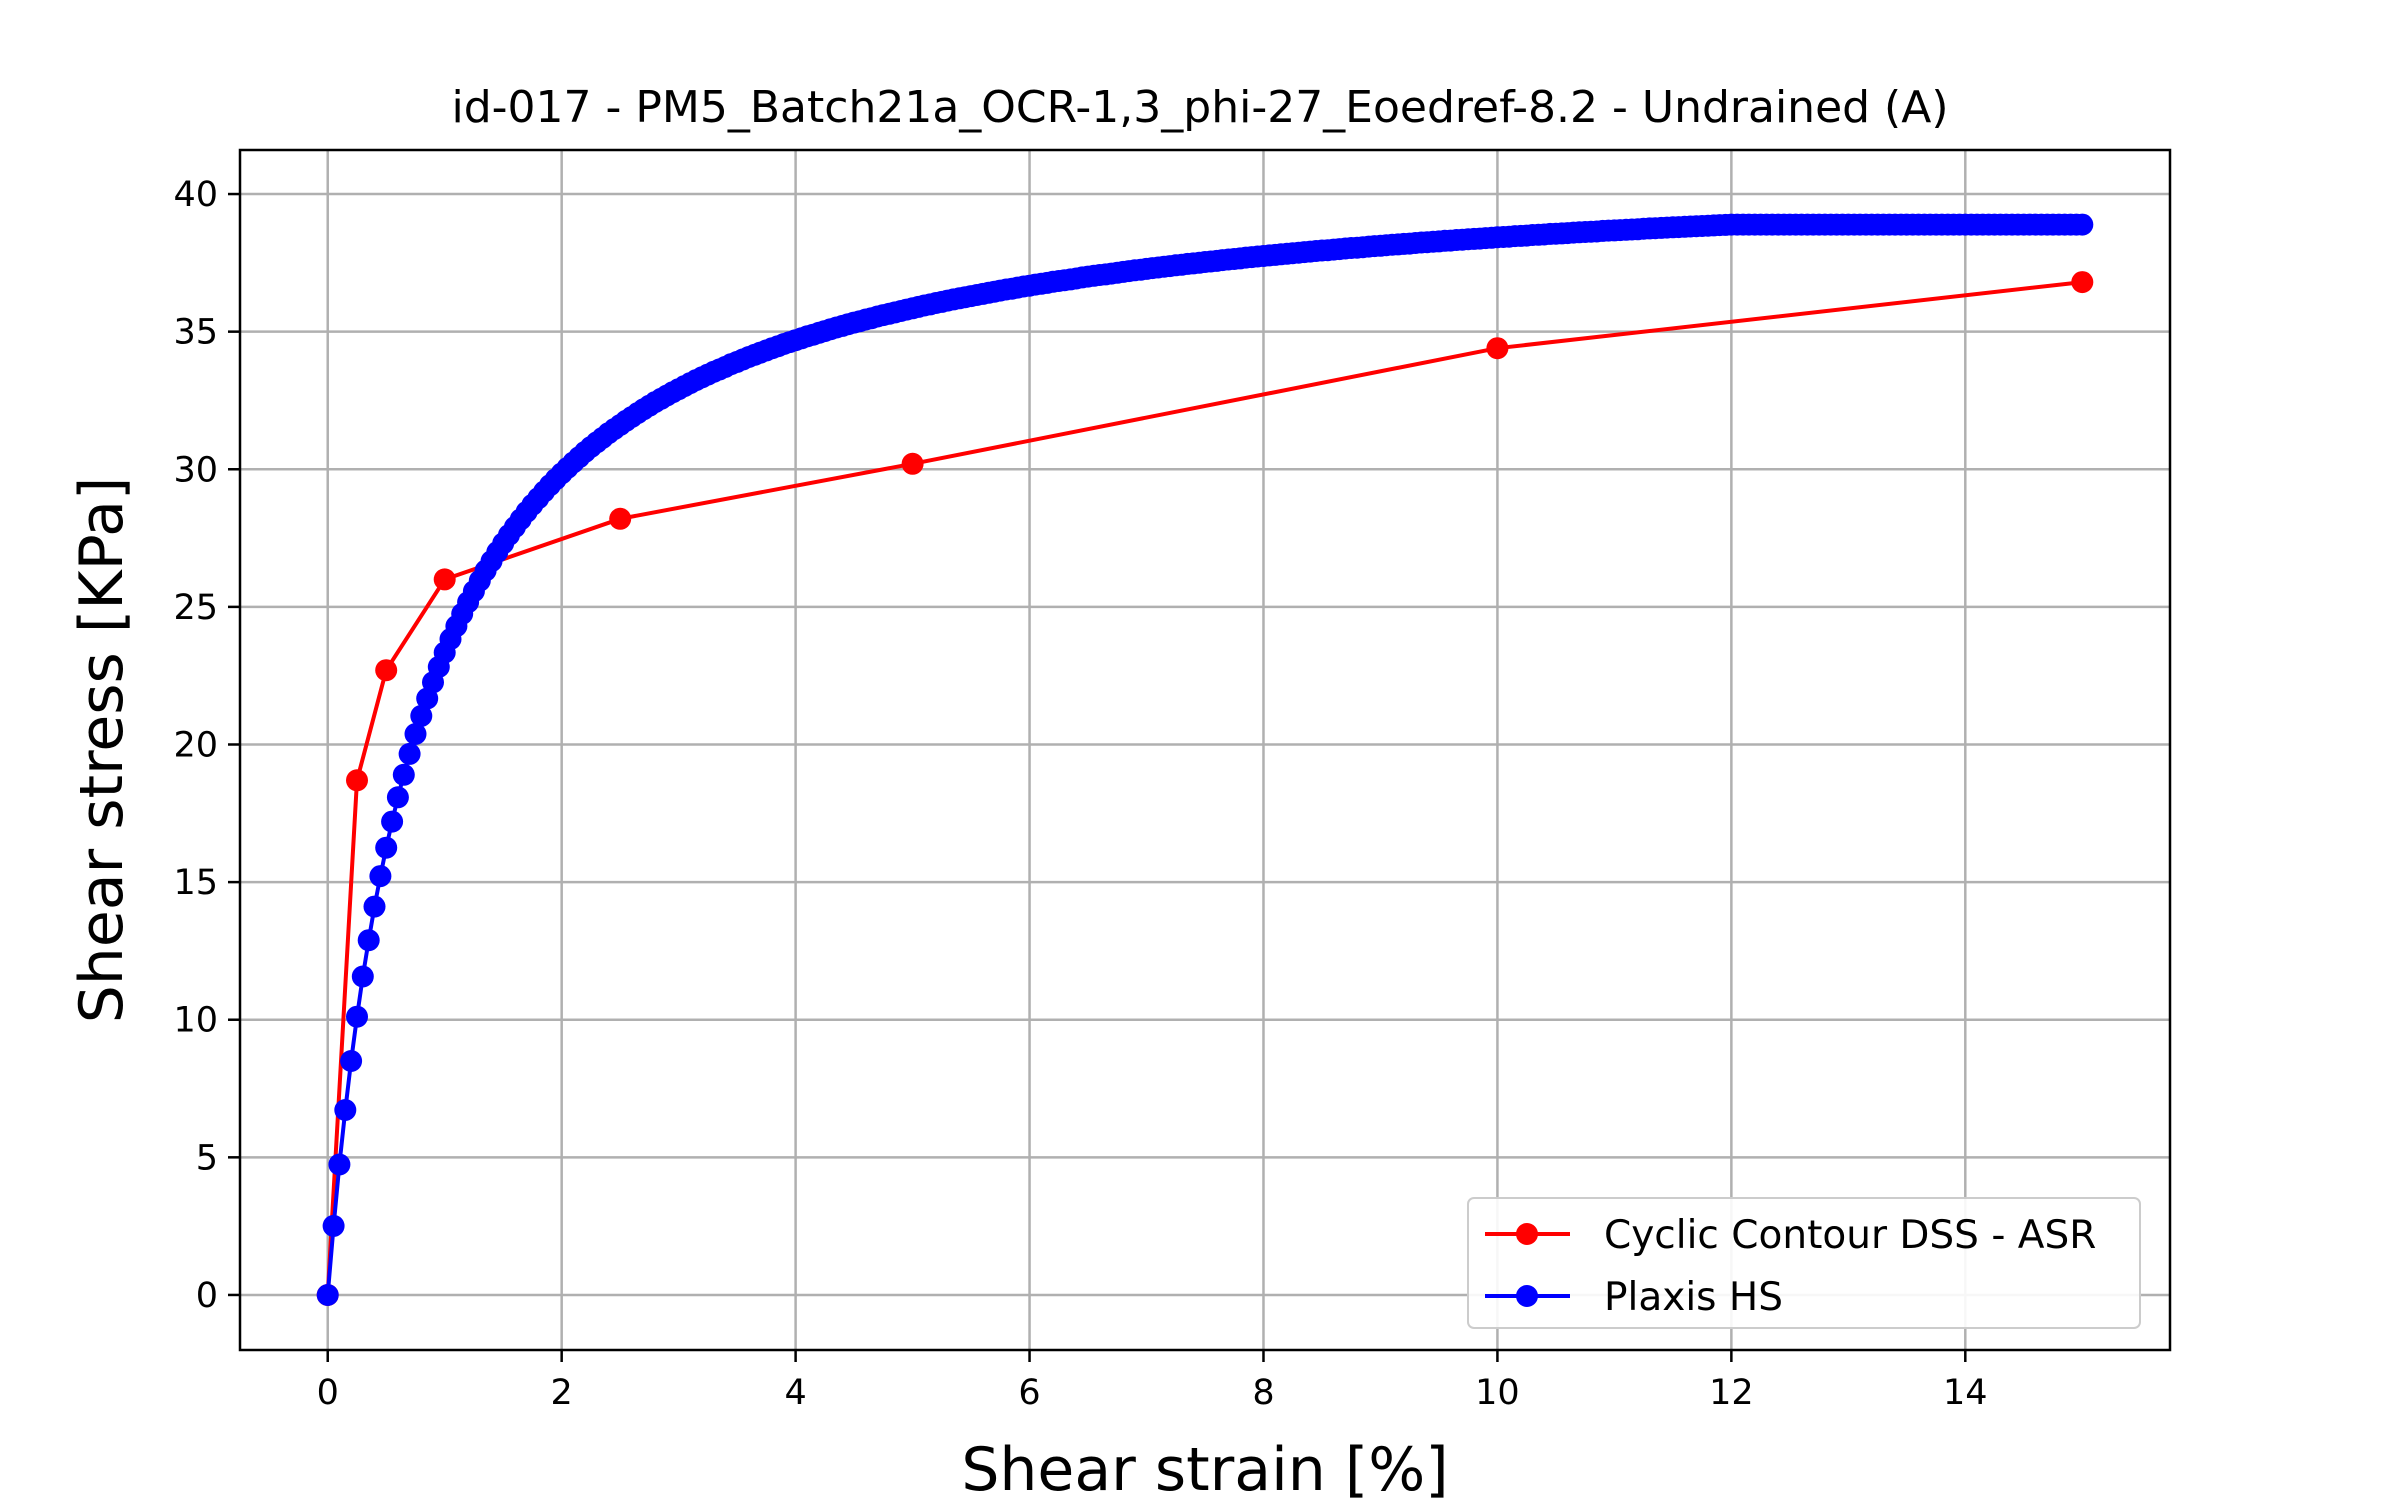 The height and width of the screenshot is (1500, 2400). I want to click on y-tick-label: 10, so click(195, 1021).